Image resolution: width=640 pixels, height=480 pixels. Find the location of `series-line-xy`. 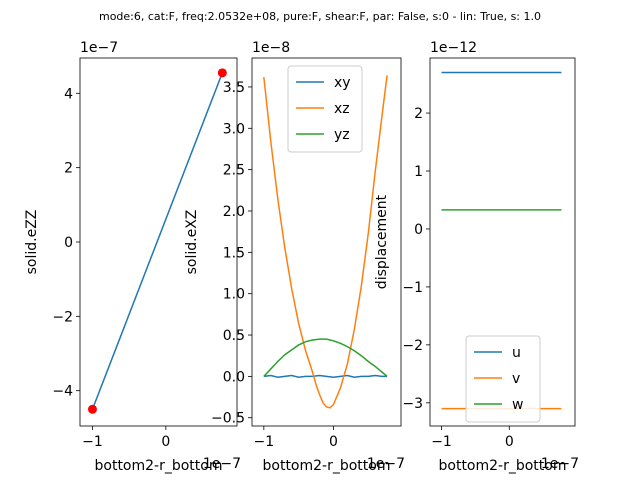

series-line-xy is located at coordinates (325, 376).